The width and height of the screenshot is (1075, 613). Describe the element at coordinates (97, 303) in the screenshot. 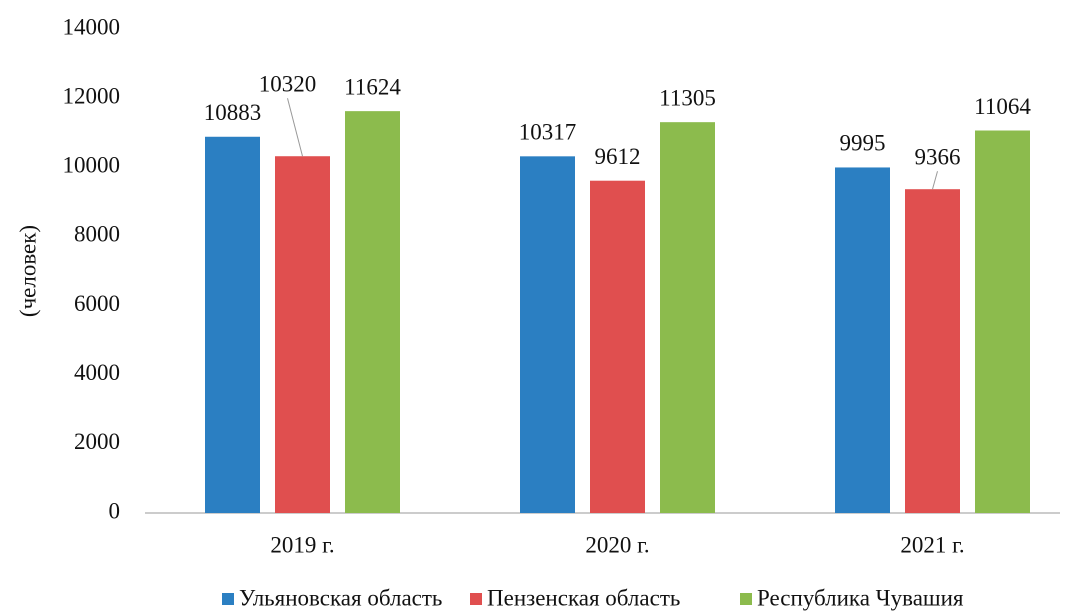

I see `y-tick-label: 6000` at that location.